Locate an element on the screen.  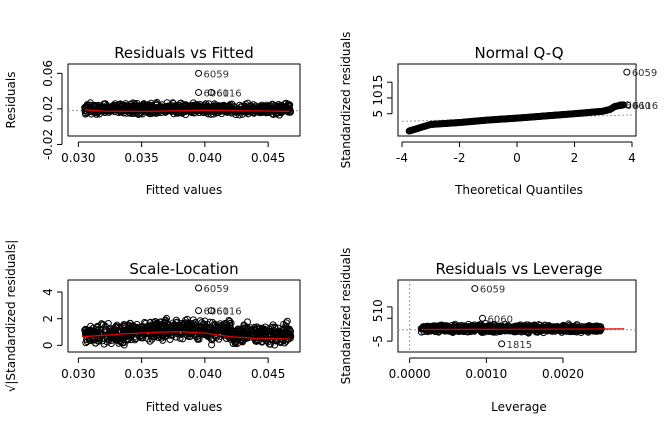
y-tick-label: 15 is located at coordinates (378, 82).